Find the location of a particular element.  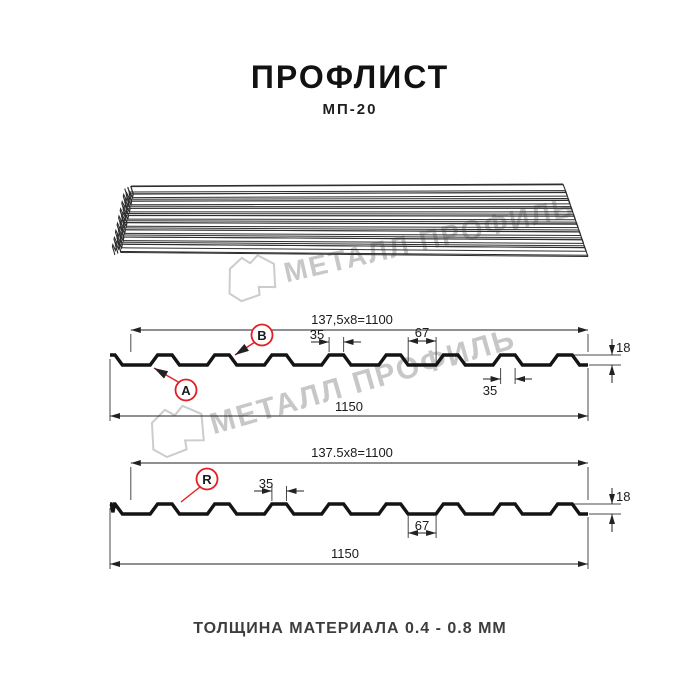

metal-profil-logo-icon is located at coordinates (252, 278).